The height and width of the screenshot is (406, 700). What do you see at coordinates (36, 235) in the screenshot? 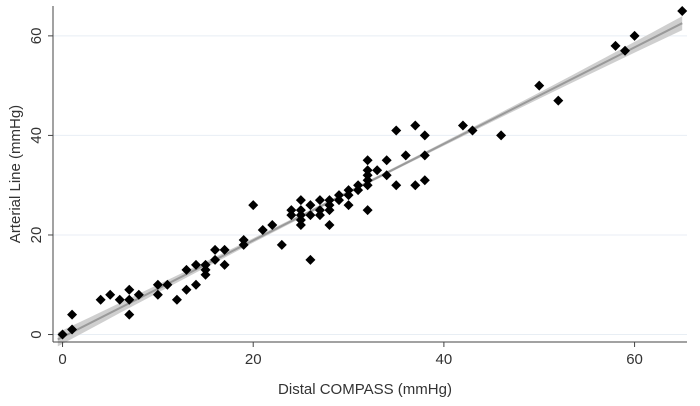
I see `y-tick-label: 20` at bounding box center [36, 235].